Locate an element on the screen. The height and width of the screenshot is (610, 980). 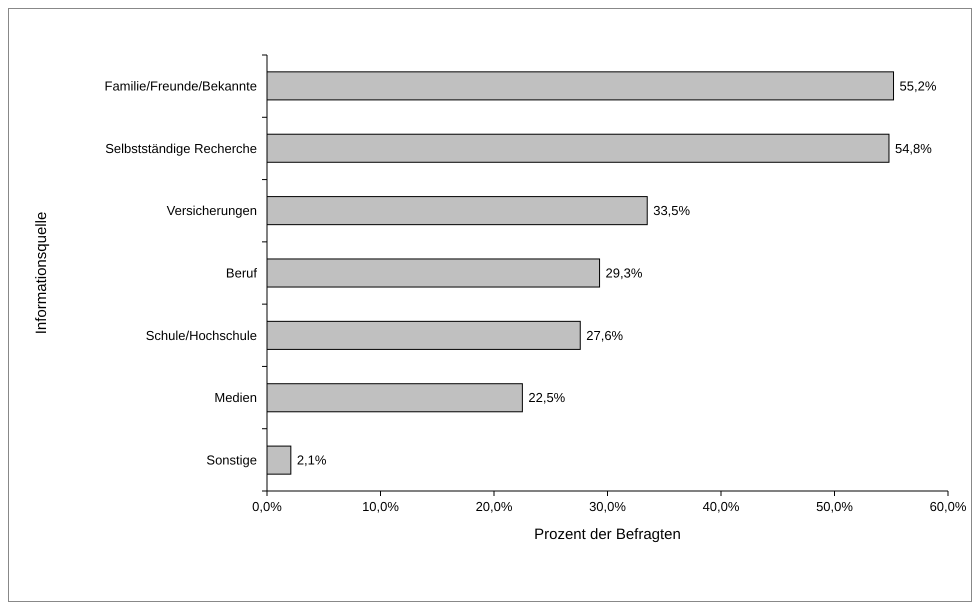
data-label: 55,2% is located at coordinates (918, 86).